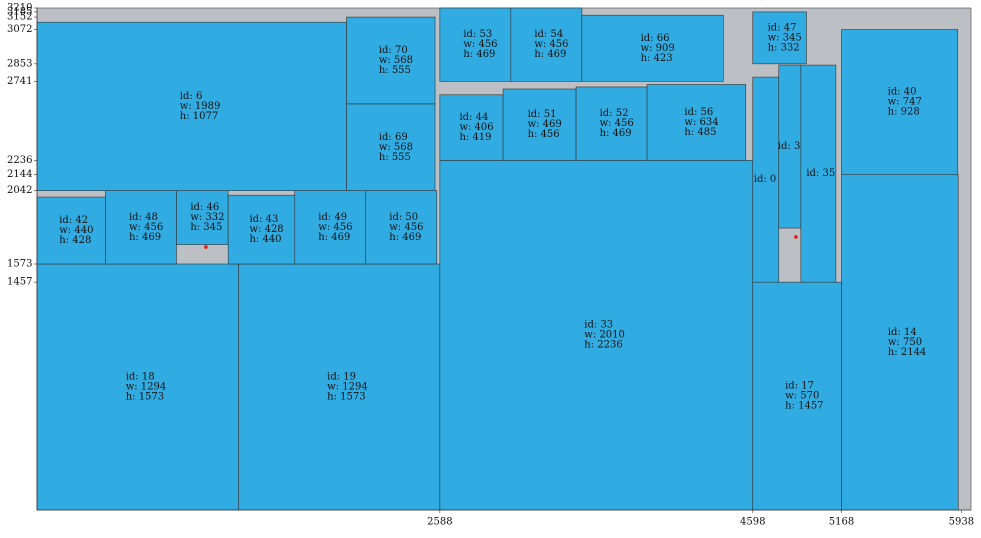 This screenshot has height=538, width=981. Describe the element at coordinates (545, 124) in the screenshot. I see `item-label: w: 469` at that location.